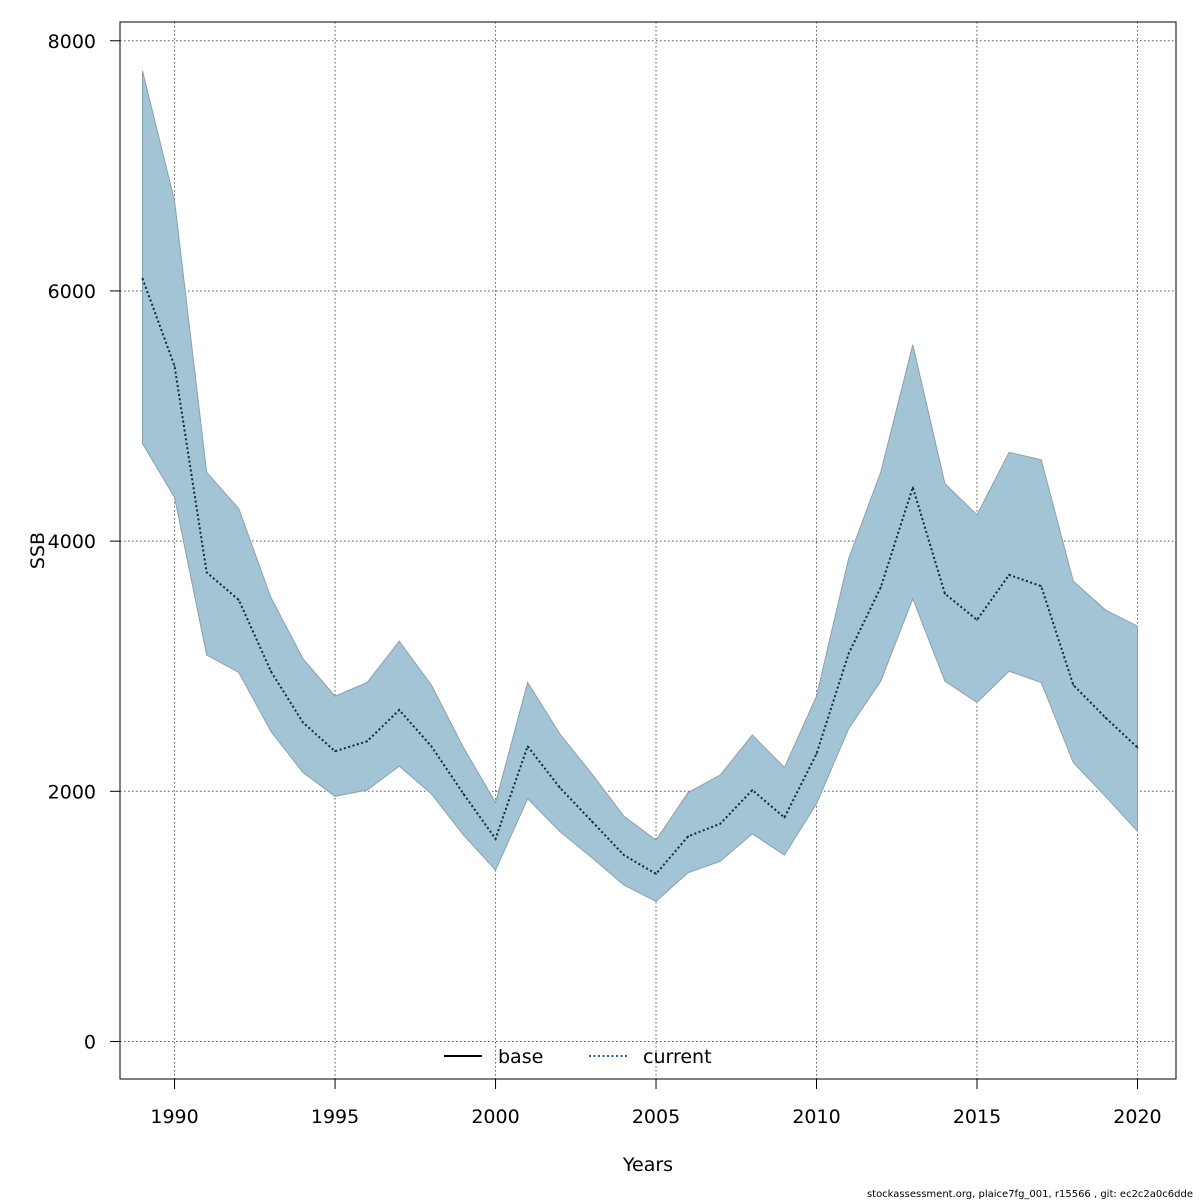  I want to click on data-point-current-2020, so click(1137, 747).